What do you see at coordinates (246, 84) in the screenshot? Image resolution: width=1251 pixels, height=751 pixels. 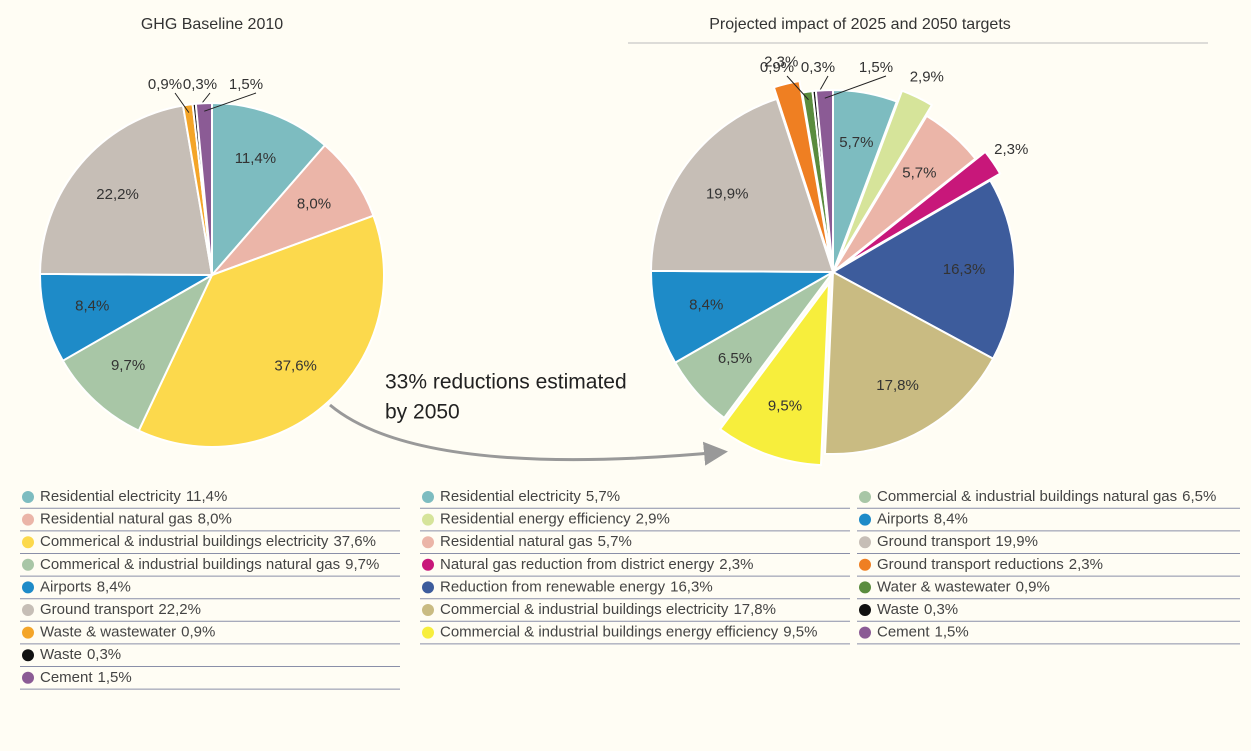 I see `slice-label: 1,5%` at bounding box center [246, 84].